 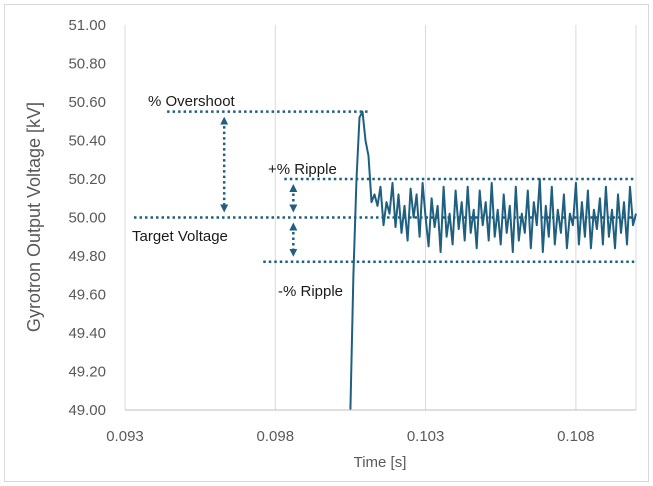 What do you see at coordinates (426, 436) in the screenshot?
I see `x-tick-label: 0.103` at bounding box center [426, 436].